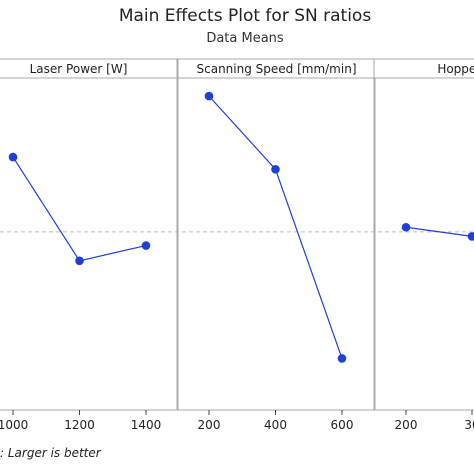 The width and height of the screenshot is (474, 474). I want to click on panel-header-label: Scanning Speed [mm/min], so click(277, 69).